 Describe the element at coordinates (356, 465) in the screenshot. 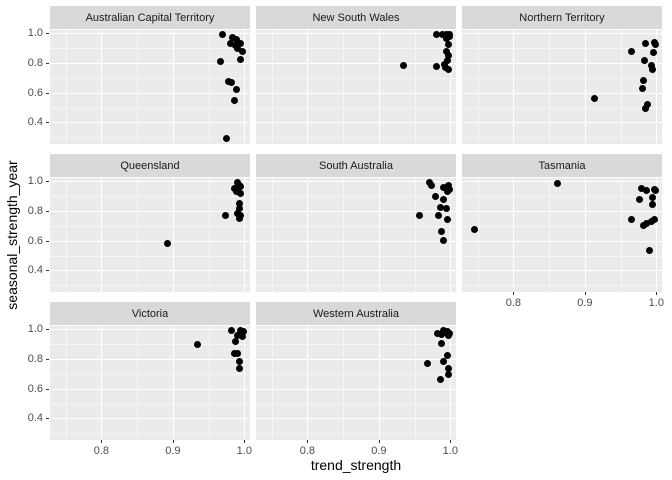

I see `x-axis-title: trend_strength` at that location.